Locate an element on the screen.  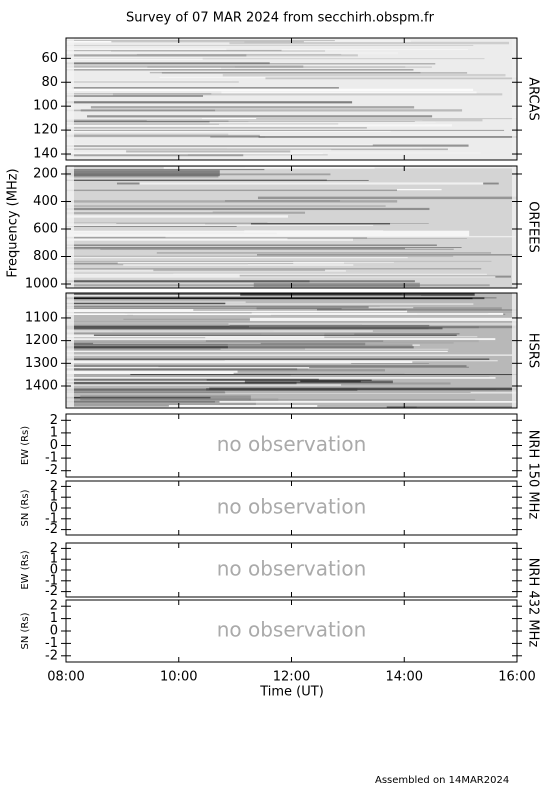
footer: Assembled on 14MAR2024 is located at coordinates (442, 780).